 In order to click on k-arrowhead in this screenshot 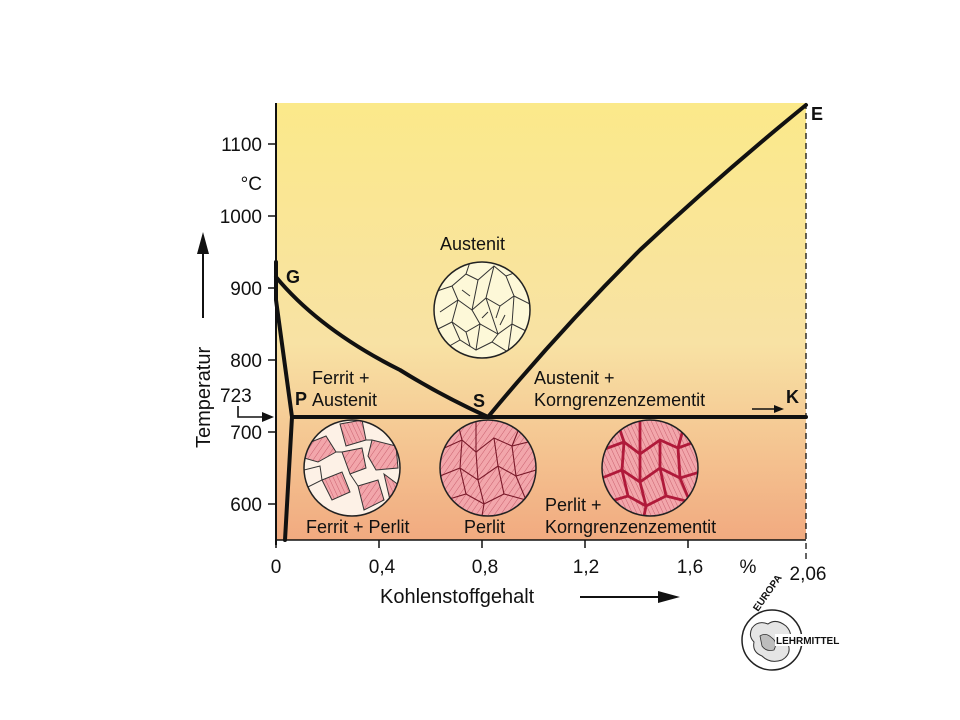, I will do `click(779, 409)`.